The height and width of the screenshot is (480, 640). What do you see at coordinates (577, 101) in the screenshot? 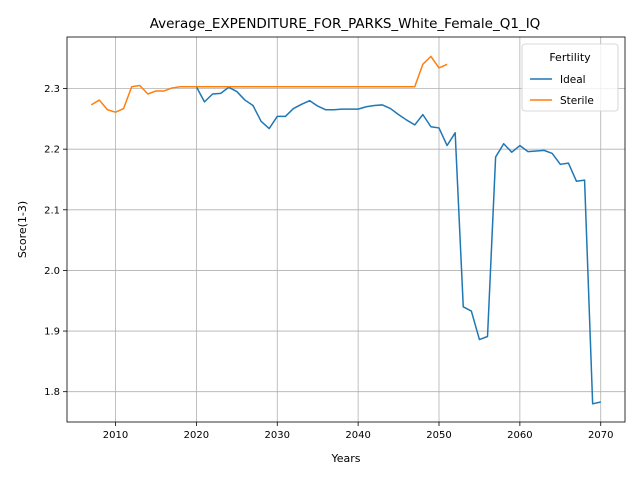
I see `legend-label-sterile: Sterile` at bounding box center [577, 101].